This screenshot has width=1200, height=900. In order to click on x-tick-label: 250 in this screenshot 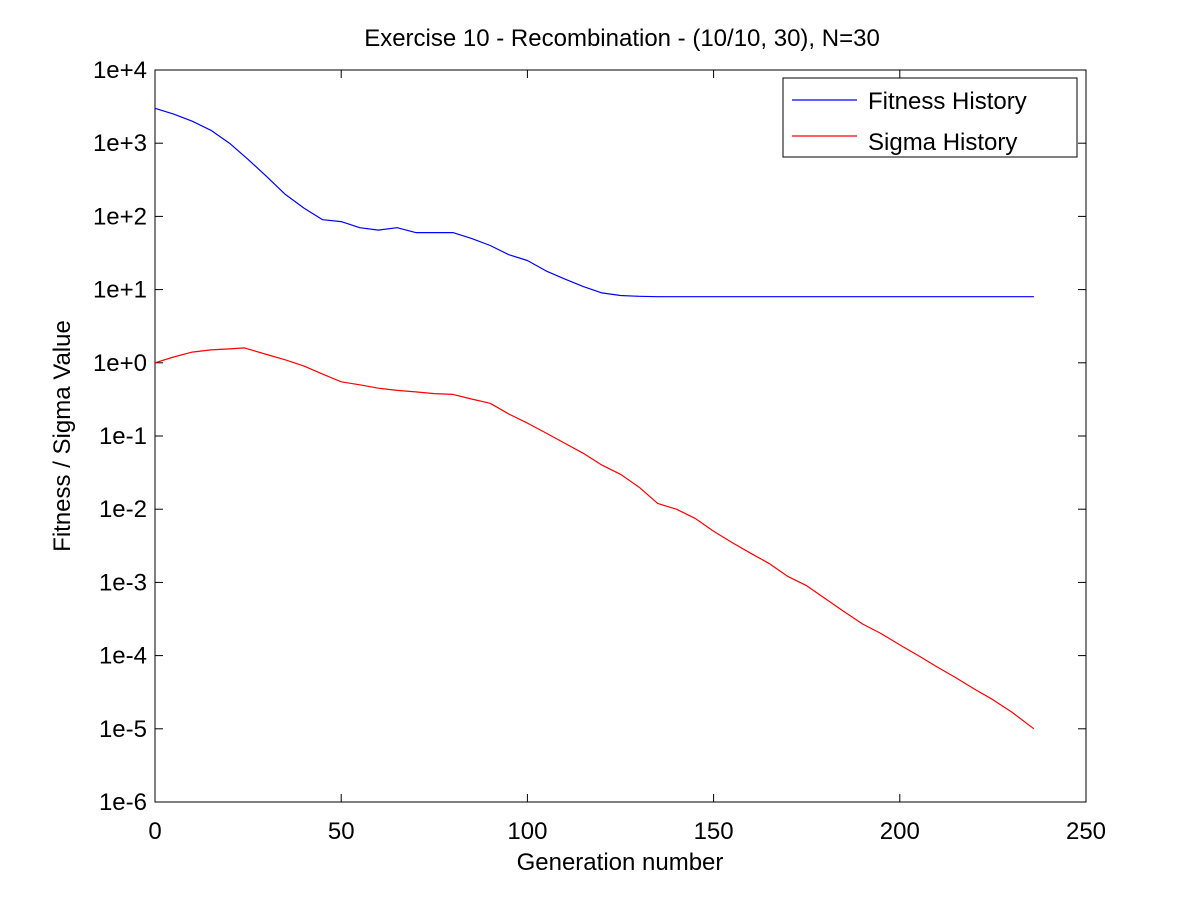, I will do `click(1086, 831)`.